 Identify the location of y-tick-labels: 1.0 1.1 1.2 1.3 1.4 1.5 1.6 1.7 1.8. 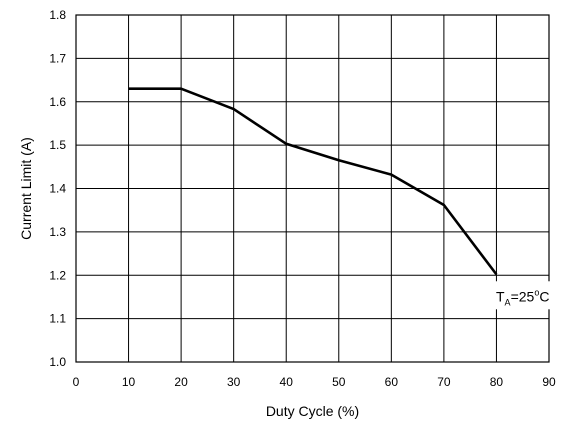
(57, 188).